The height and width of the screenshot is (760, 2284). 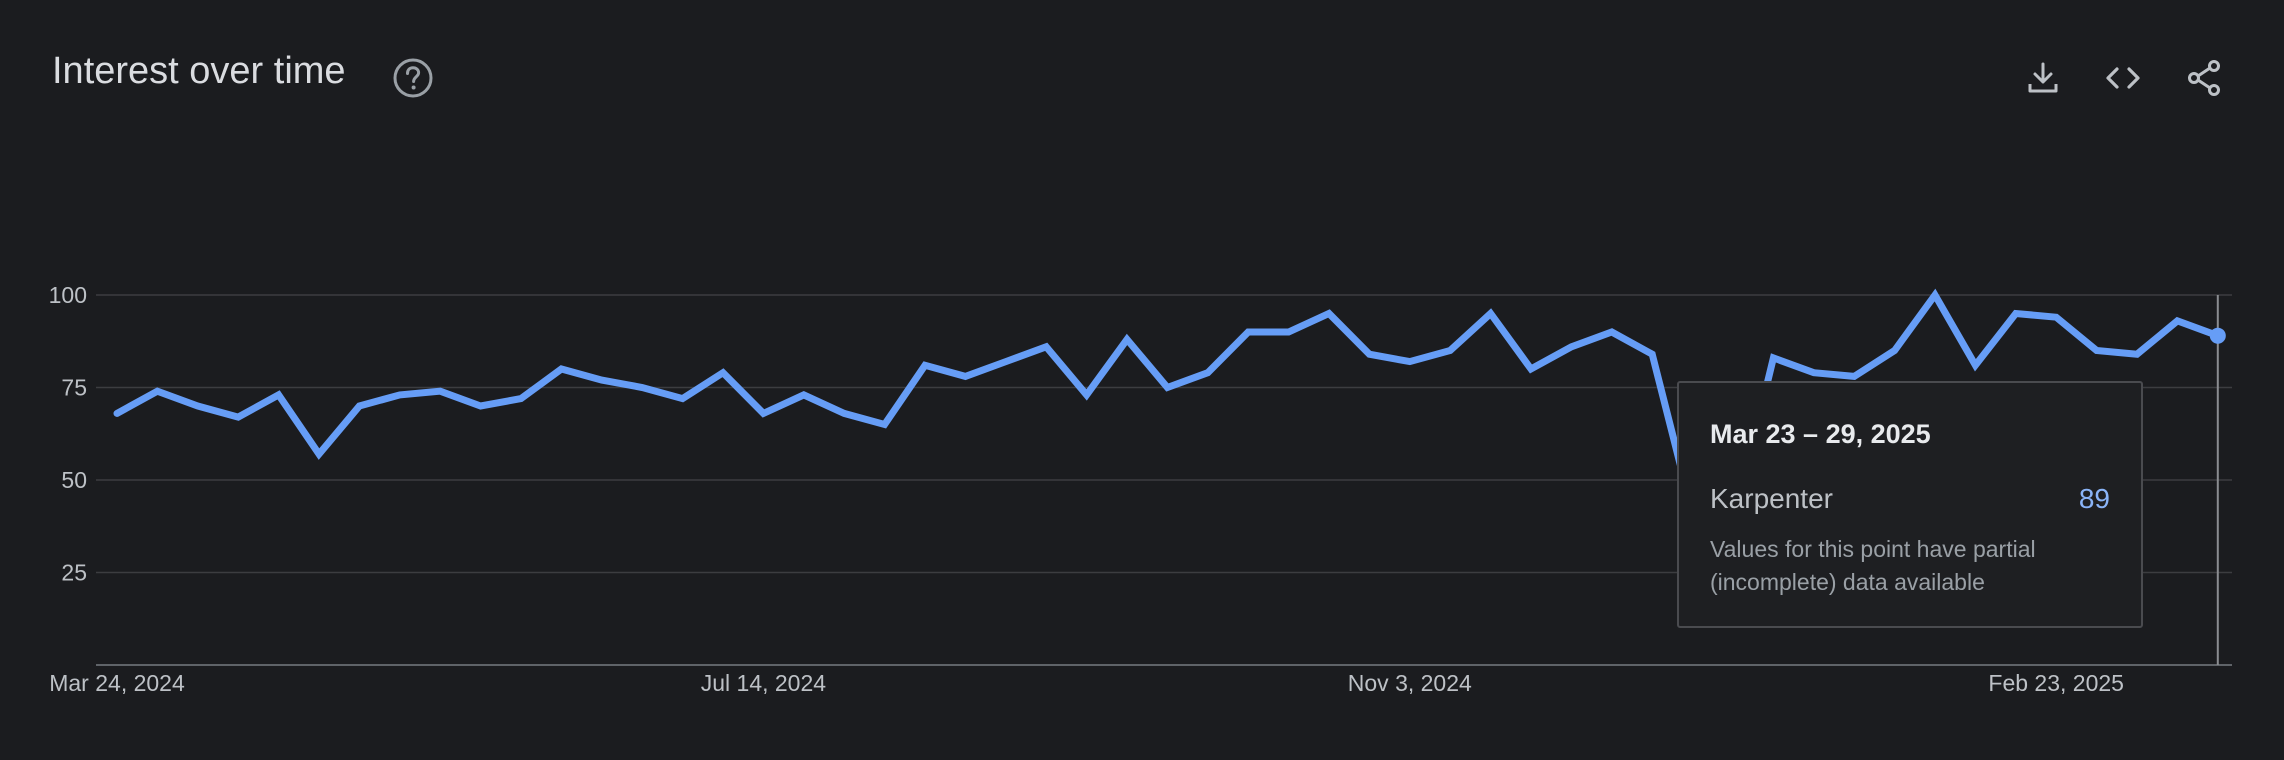 What do you see at coordinates (2056, 683) in the screenshot?
I see `x-tick-label: Feb 23, 2025` at bounding box center [2056, 683].